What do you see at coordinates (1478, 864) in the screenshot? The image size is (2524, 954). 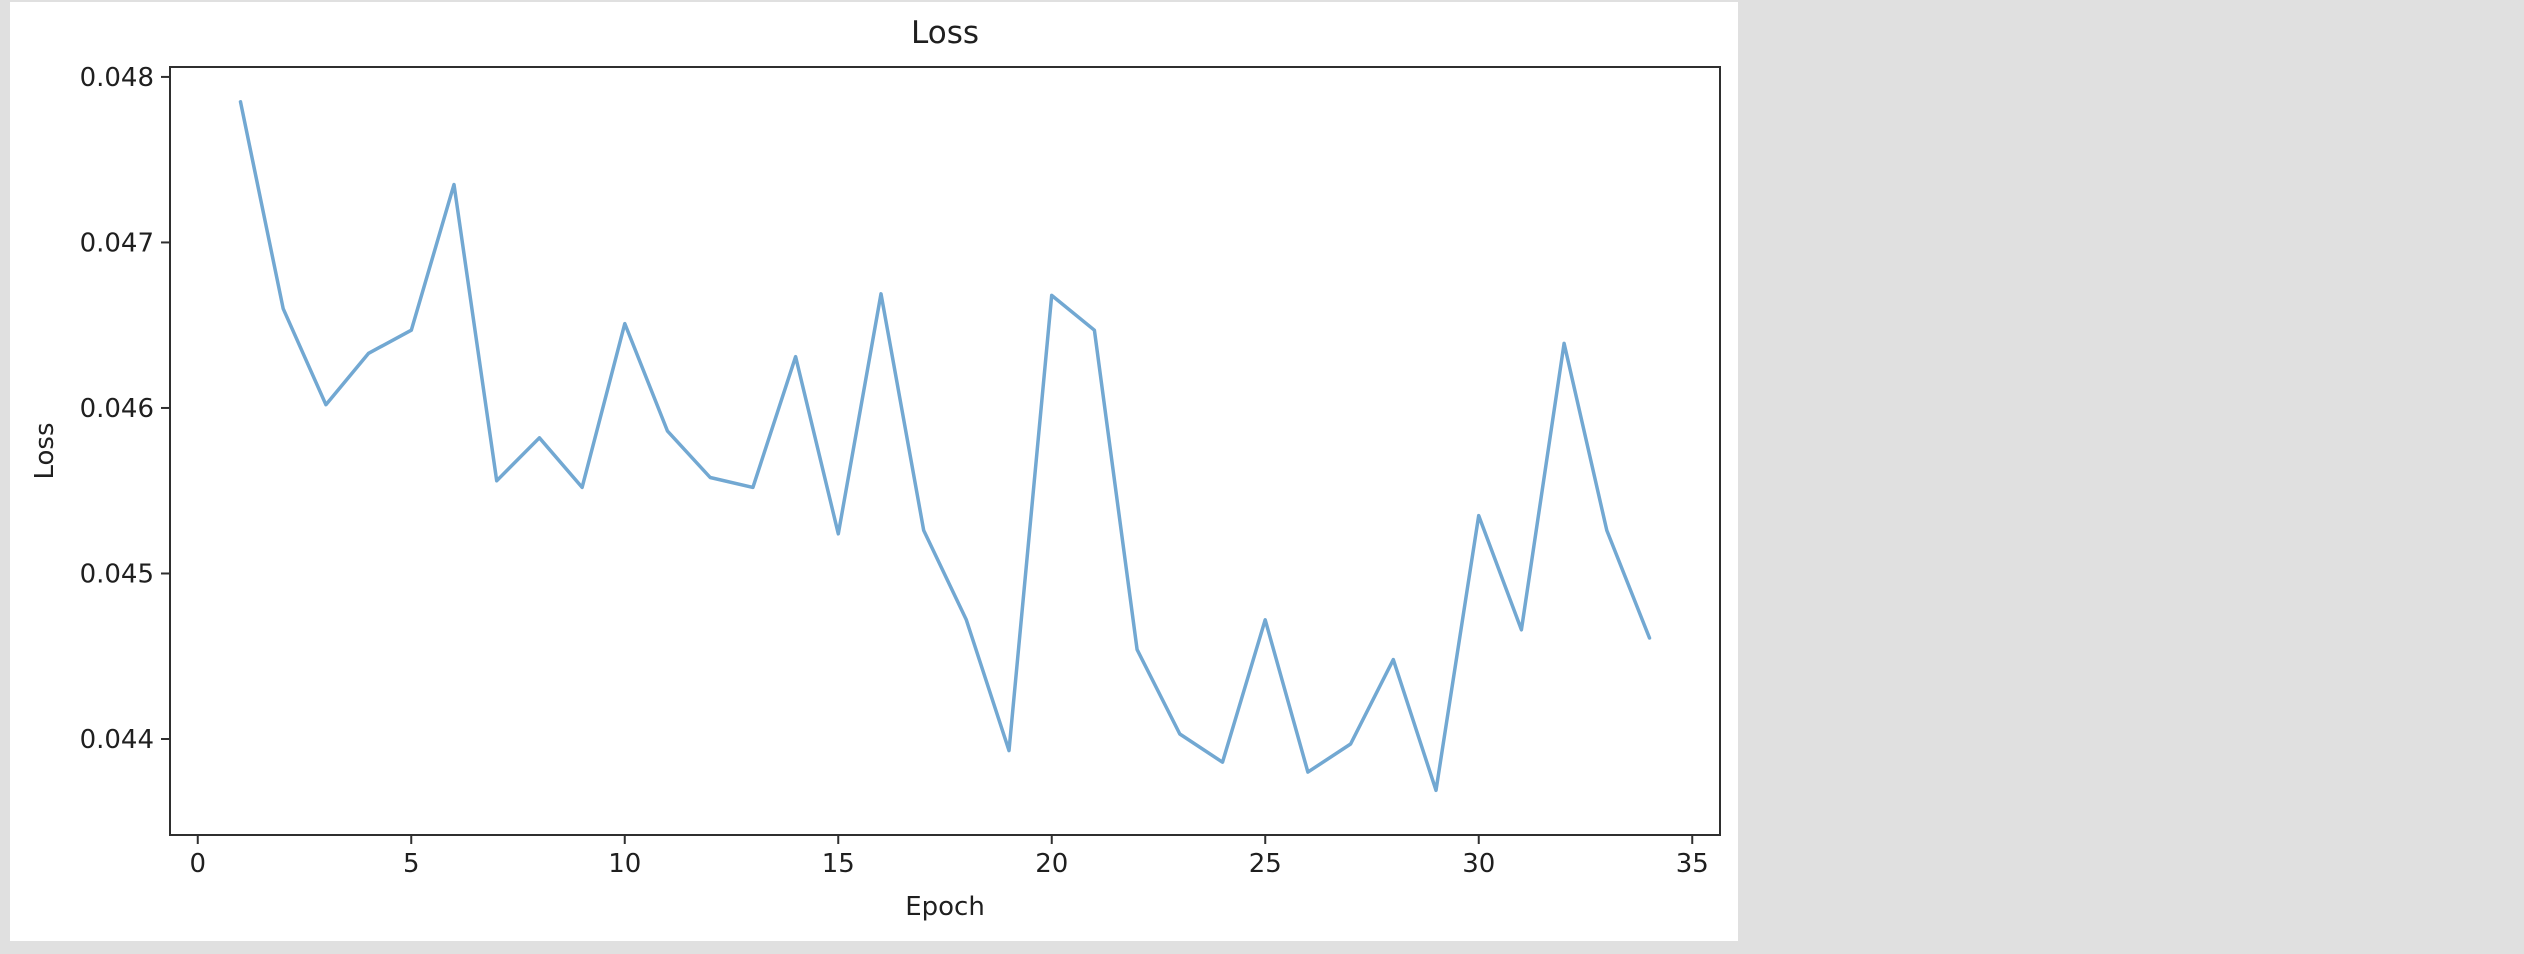 I see `x-tick-label: 30` at bounding box center [1478, 864].